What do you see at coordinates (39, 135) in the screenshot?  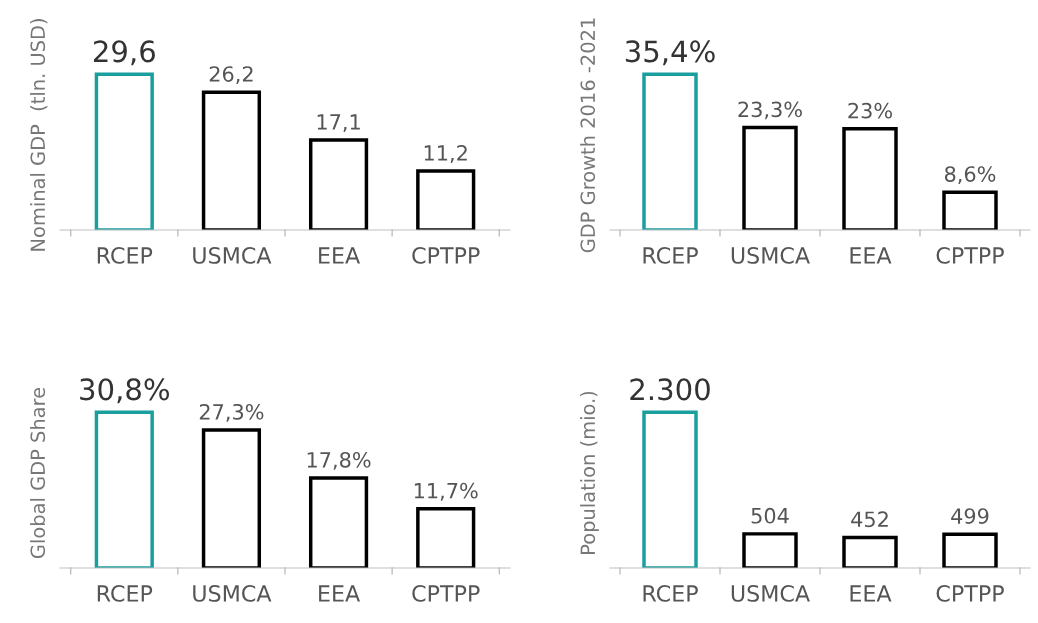 I see `y-axis-title: Nominal GDP (tln. USD)` at bounding box center [39, 135].